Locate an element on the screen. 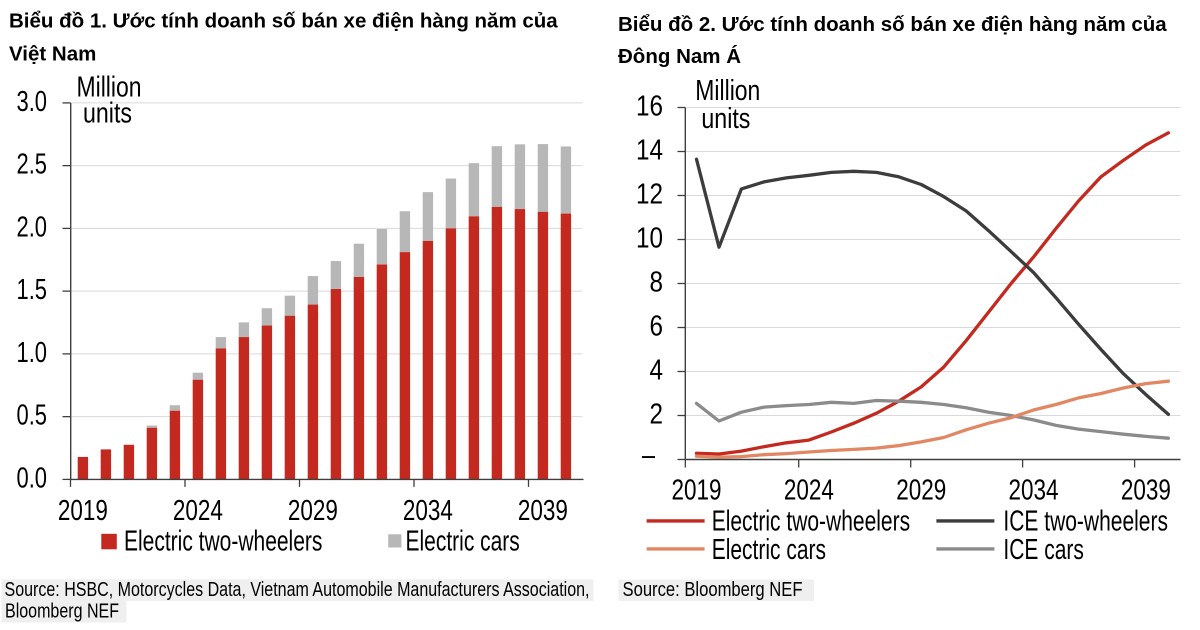 The height and width of the screenshot is (630, 1200). svg-text: 14 is located at coordinates (649, 151).